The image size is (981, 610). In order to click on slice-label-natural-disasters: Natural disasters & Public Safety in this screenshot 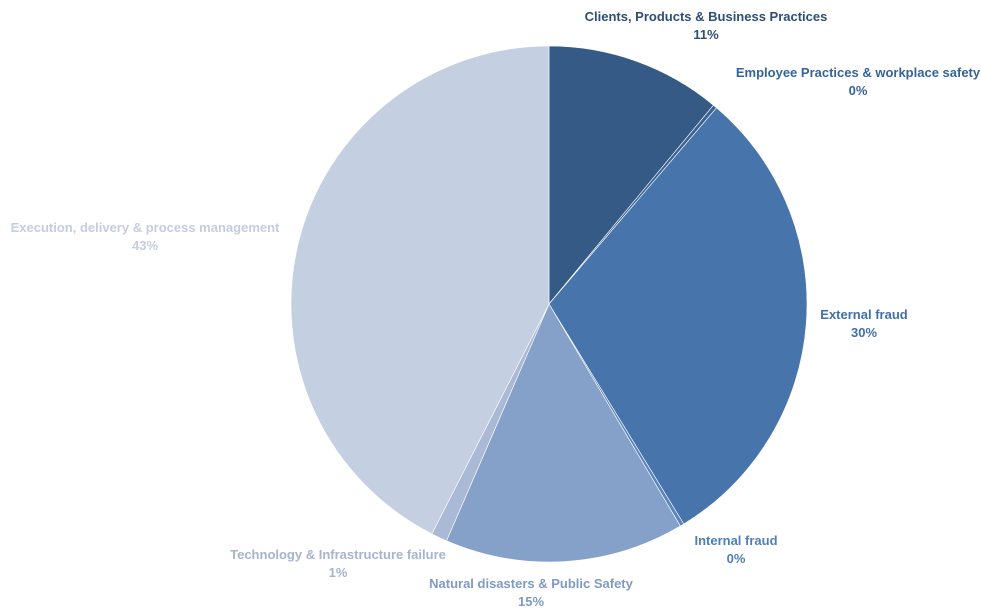, I will do `click(531, 583)`.